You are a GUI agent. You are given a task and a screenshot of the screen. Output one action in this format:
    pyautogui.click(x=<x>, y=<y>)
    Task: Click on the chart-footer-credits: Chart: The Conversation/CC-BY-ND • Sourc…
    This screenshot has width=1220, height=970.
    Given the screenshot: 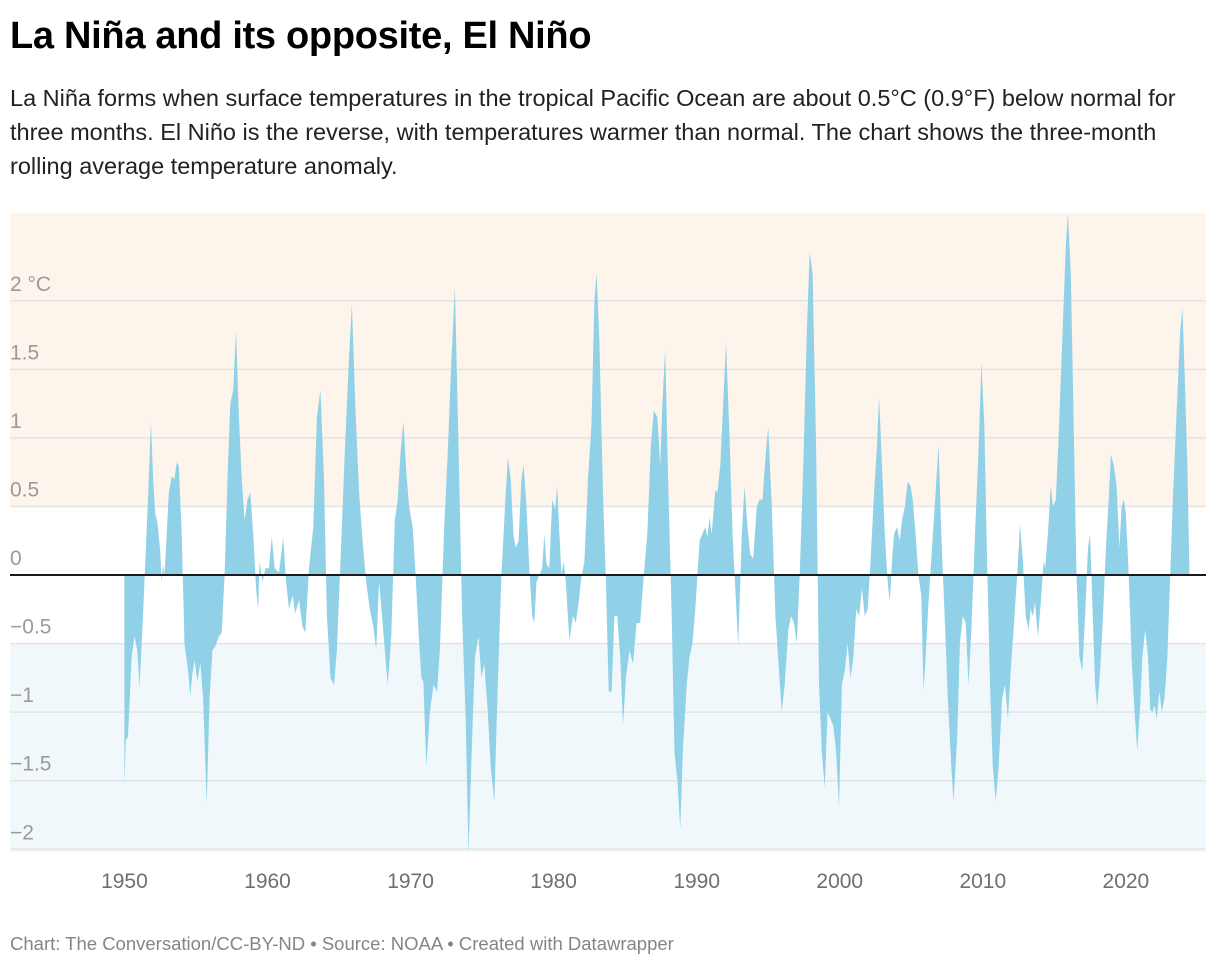 What is the action you would take?
    pyautogui.click(x=342, y=943)
    